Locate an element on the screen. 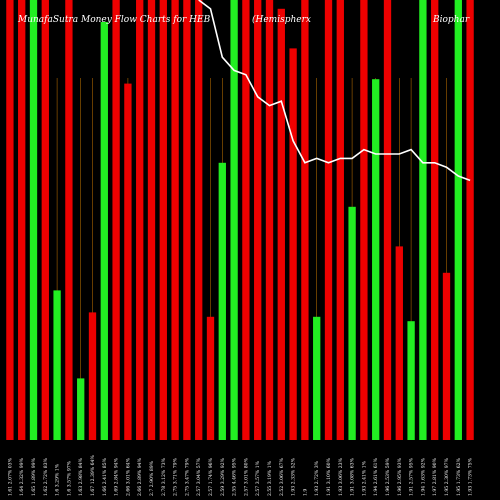  x-tick-label: 2.66 2.89% 94% is located at coordinates (140, 476).